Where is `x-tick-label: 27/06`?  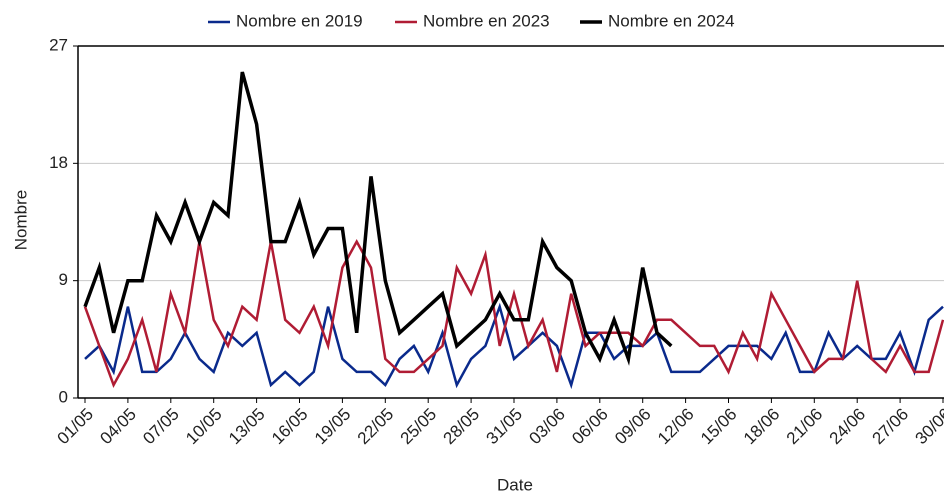
x-tick-label: 27/06 is located at coordinates (891, 427).